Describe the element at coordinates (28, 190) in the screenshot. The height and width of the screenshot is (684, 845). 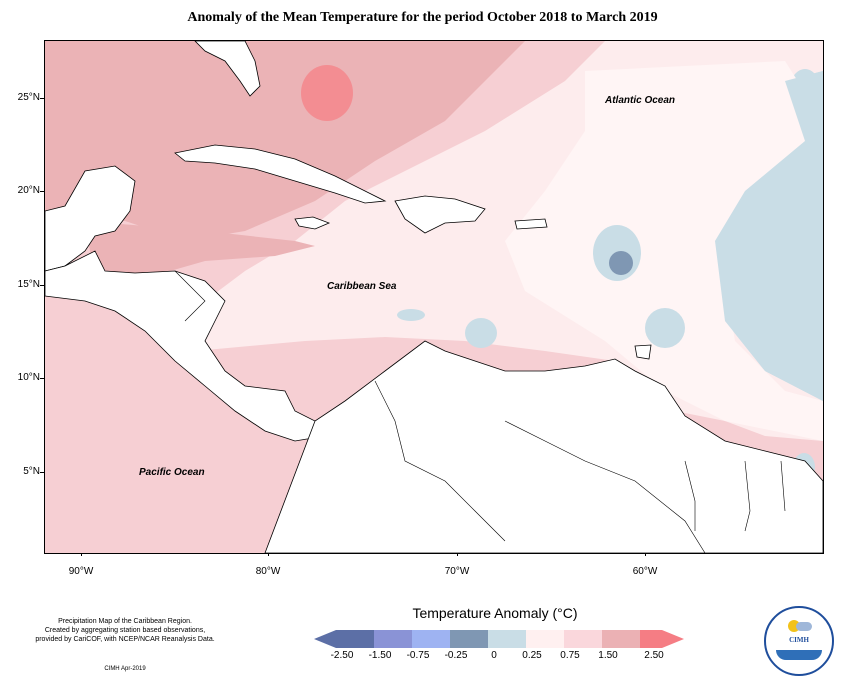
I see `lat-tick-20: 20°N` at that location.